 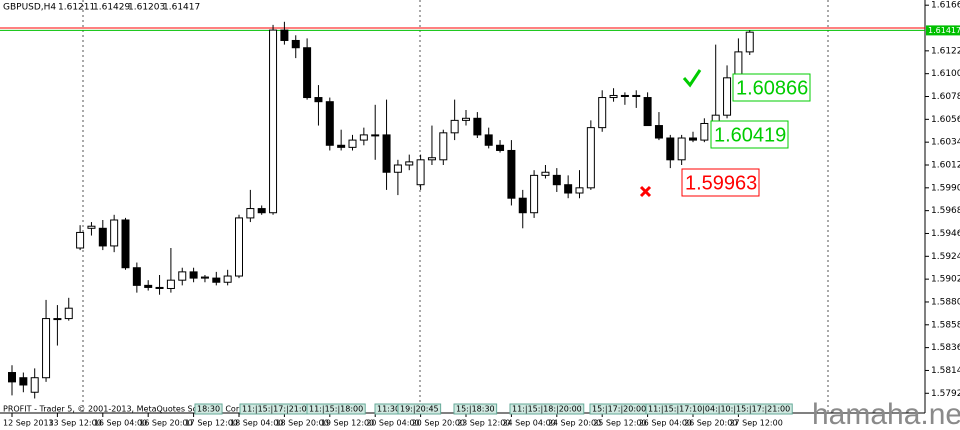 I want to click on bid-label: 1.61417, so click(x=944, y=30).